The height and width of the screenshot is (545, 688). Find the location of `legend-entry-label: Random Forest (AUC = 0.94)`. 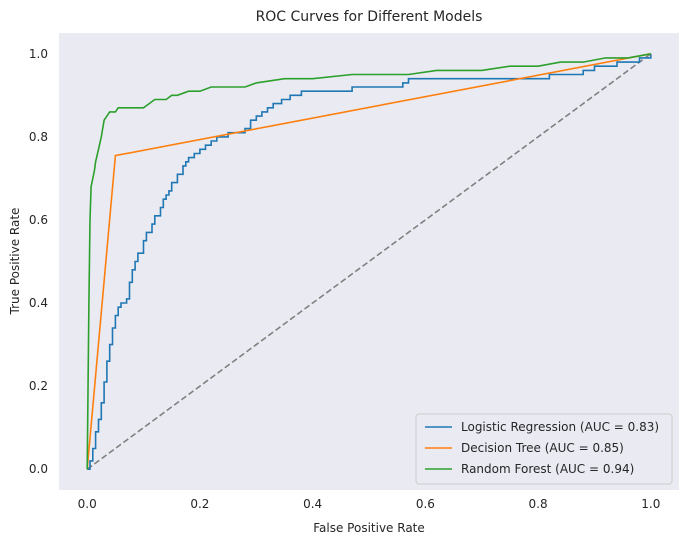

legend-entry-label: Random Forest (AUC = 0.94) is located at coordinates (547, 469).